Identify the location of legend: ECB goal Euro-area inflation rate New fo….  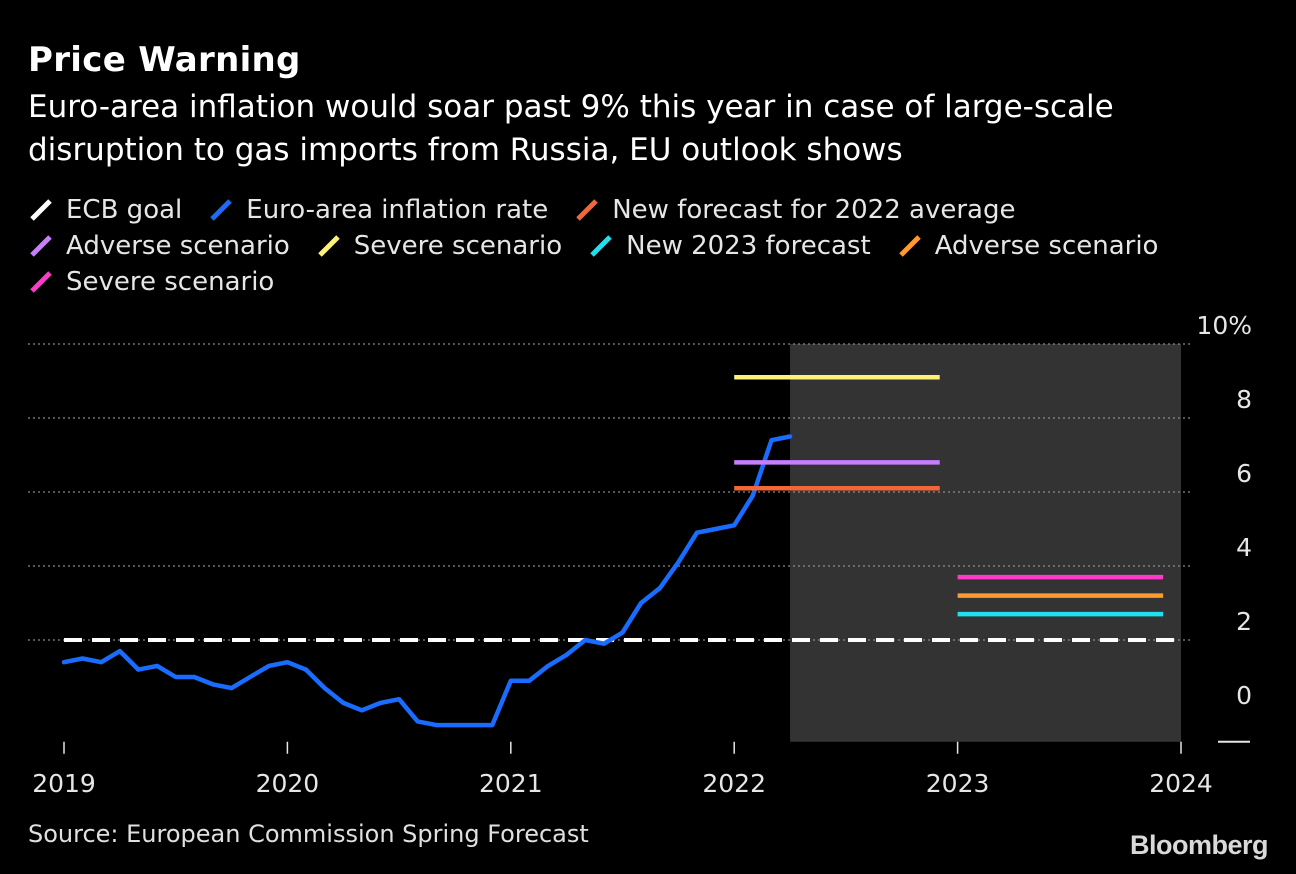
(628, 246).